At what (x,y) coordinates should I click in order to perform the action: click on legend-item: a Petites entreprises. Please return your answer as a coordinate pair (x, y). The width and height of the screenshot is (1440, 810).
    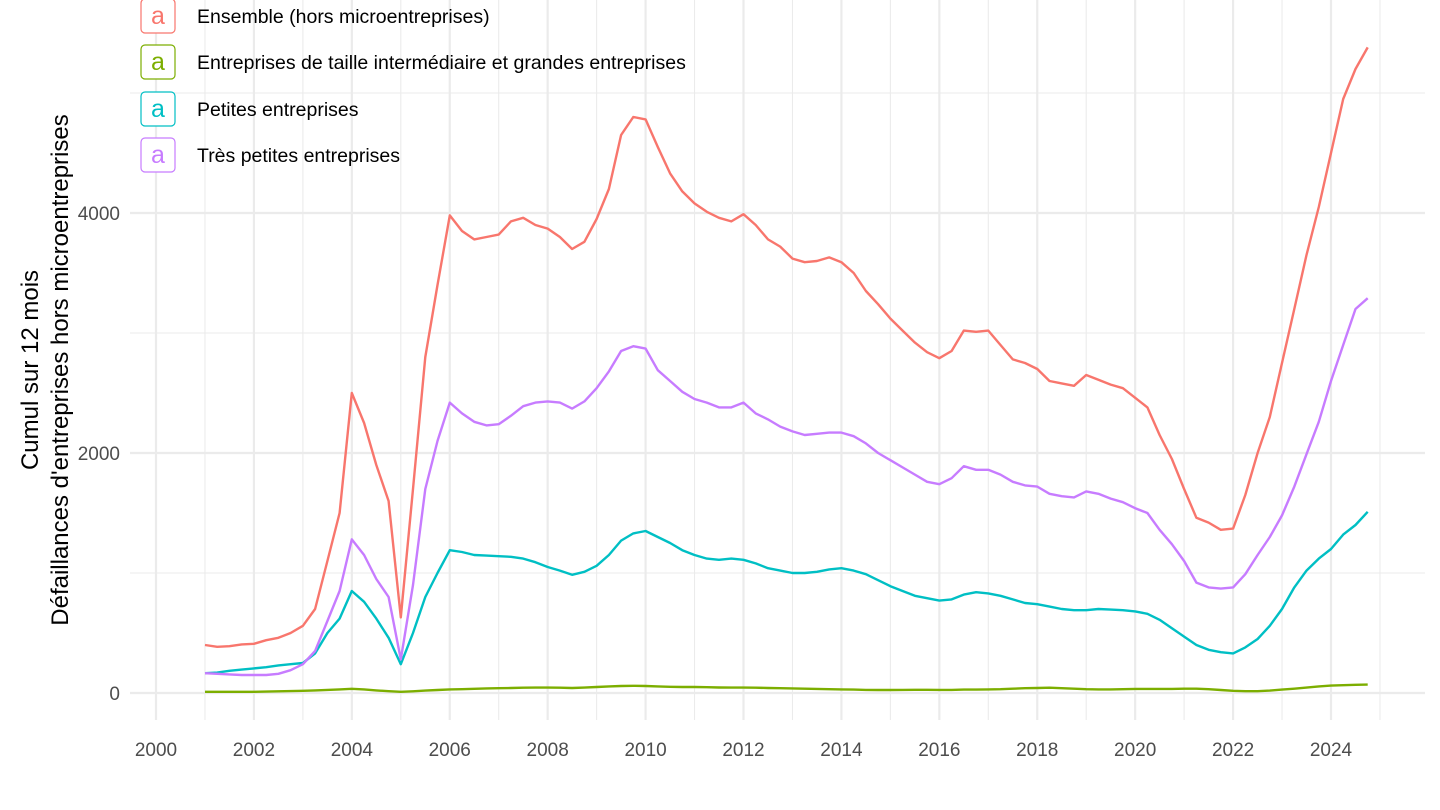
    Looking at the image, I should click on (249, 109).